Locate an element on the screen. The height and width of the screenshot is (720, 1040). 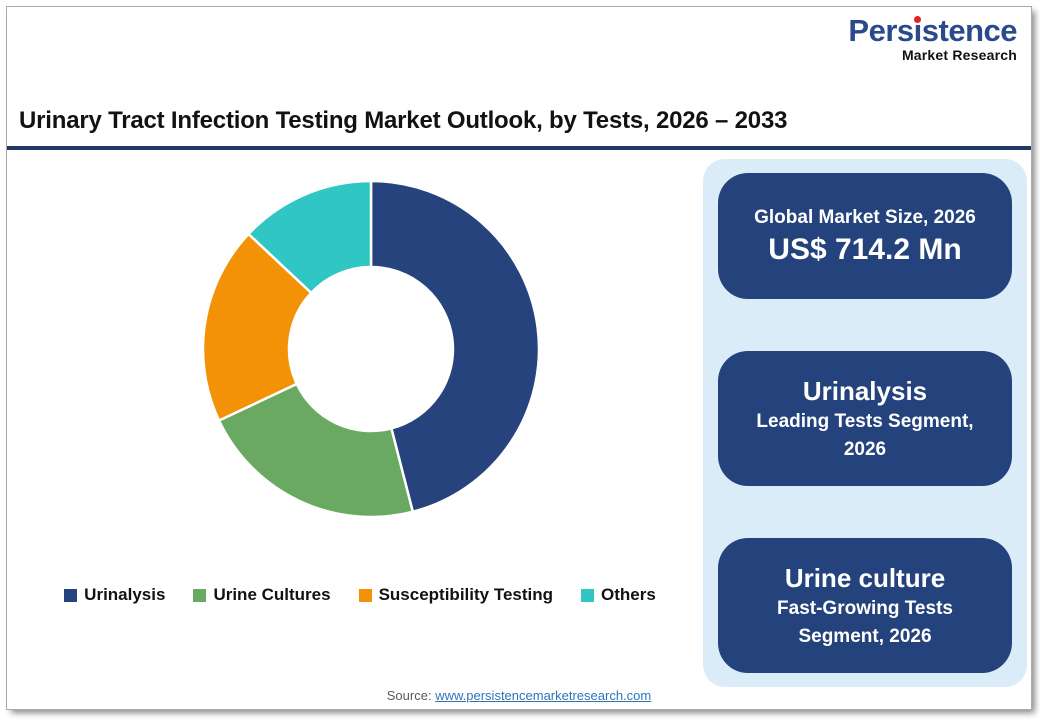
market-size-card: Global Market Size, 2026 US$ 714.2 Mn is located at coordinates (865, 236).